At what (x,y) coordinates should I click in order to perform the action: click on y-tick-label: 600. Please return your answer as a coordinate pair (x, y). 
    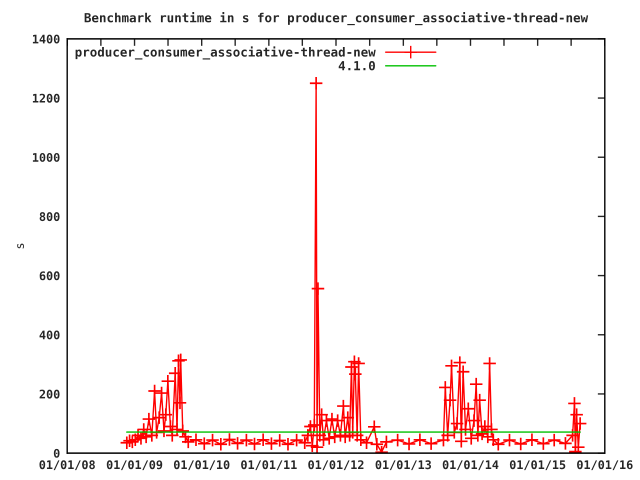
    Looking at the image, I should click on (50, 275).